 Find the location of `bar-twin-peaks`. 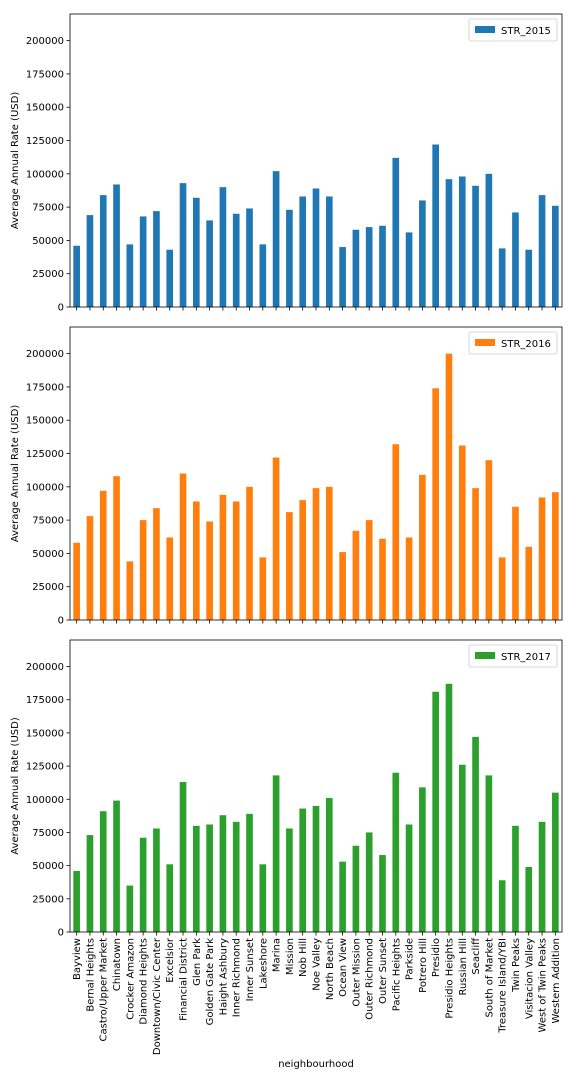

bar-twin-peaks is located at coordinates (515, 563).